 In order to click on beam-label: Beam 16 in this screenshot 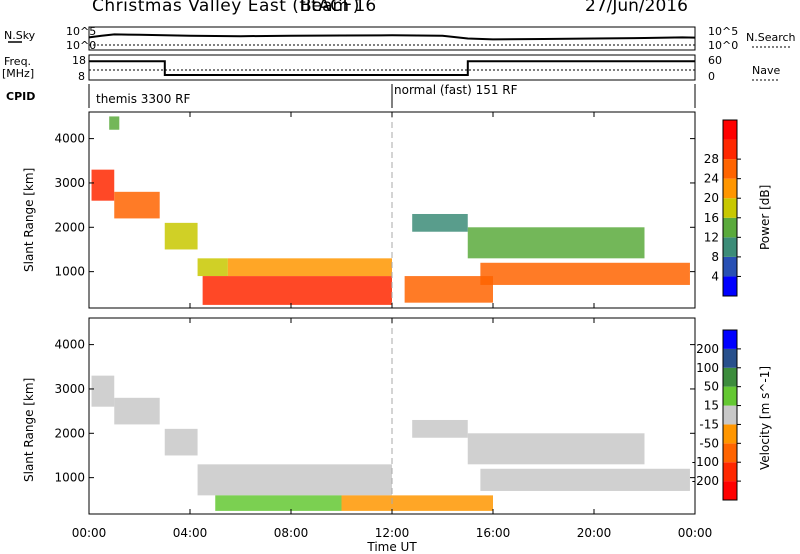, I will do `click(338, 8)`.